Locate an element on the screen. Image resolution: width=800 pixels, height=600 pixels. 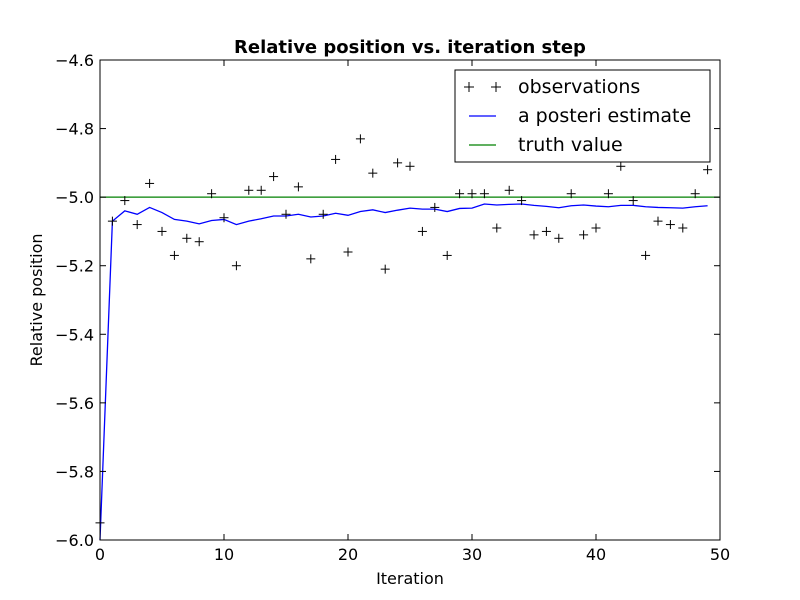
legend-entry-estimate: a posteri estimate is located at coordinates (580, 116).